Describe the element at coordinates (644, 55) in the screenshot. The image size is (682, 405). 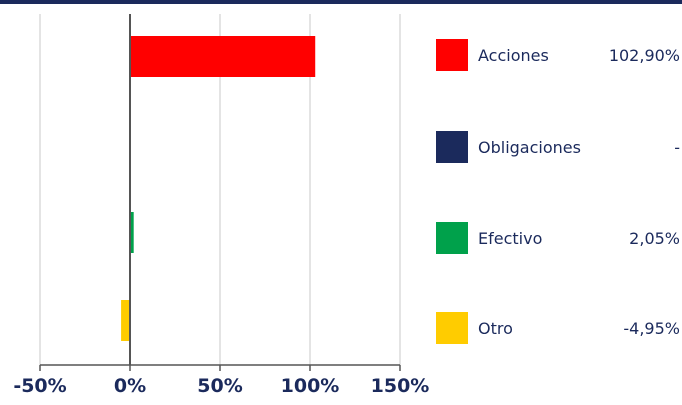
I see `legend-value: 102,90%` at that location.